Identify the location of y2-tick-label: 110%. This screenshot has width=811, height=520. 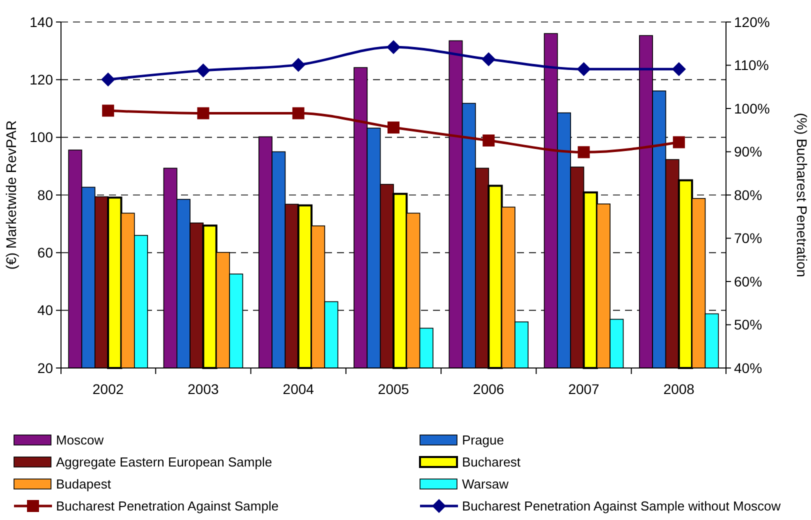
(751, 65).